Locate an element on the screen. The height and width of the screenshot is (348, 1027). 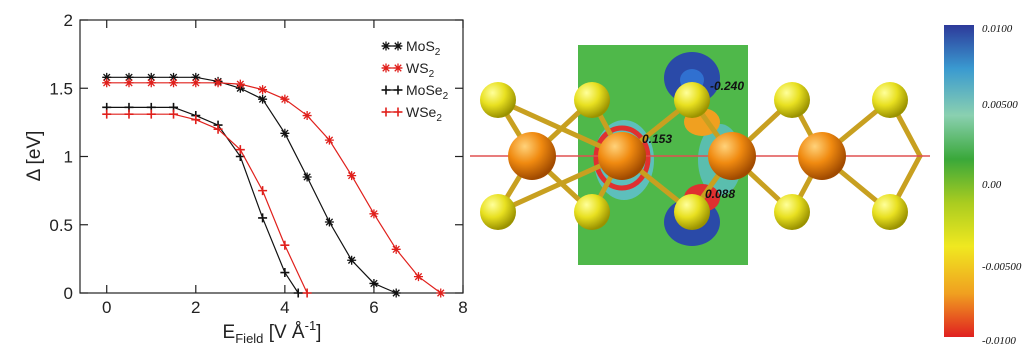
y-tick-label: 0.5 is located at coordinates (61, 225).